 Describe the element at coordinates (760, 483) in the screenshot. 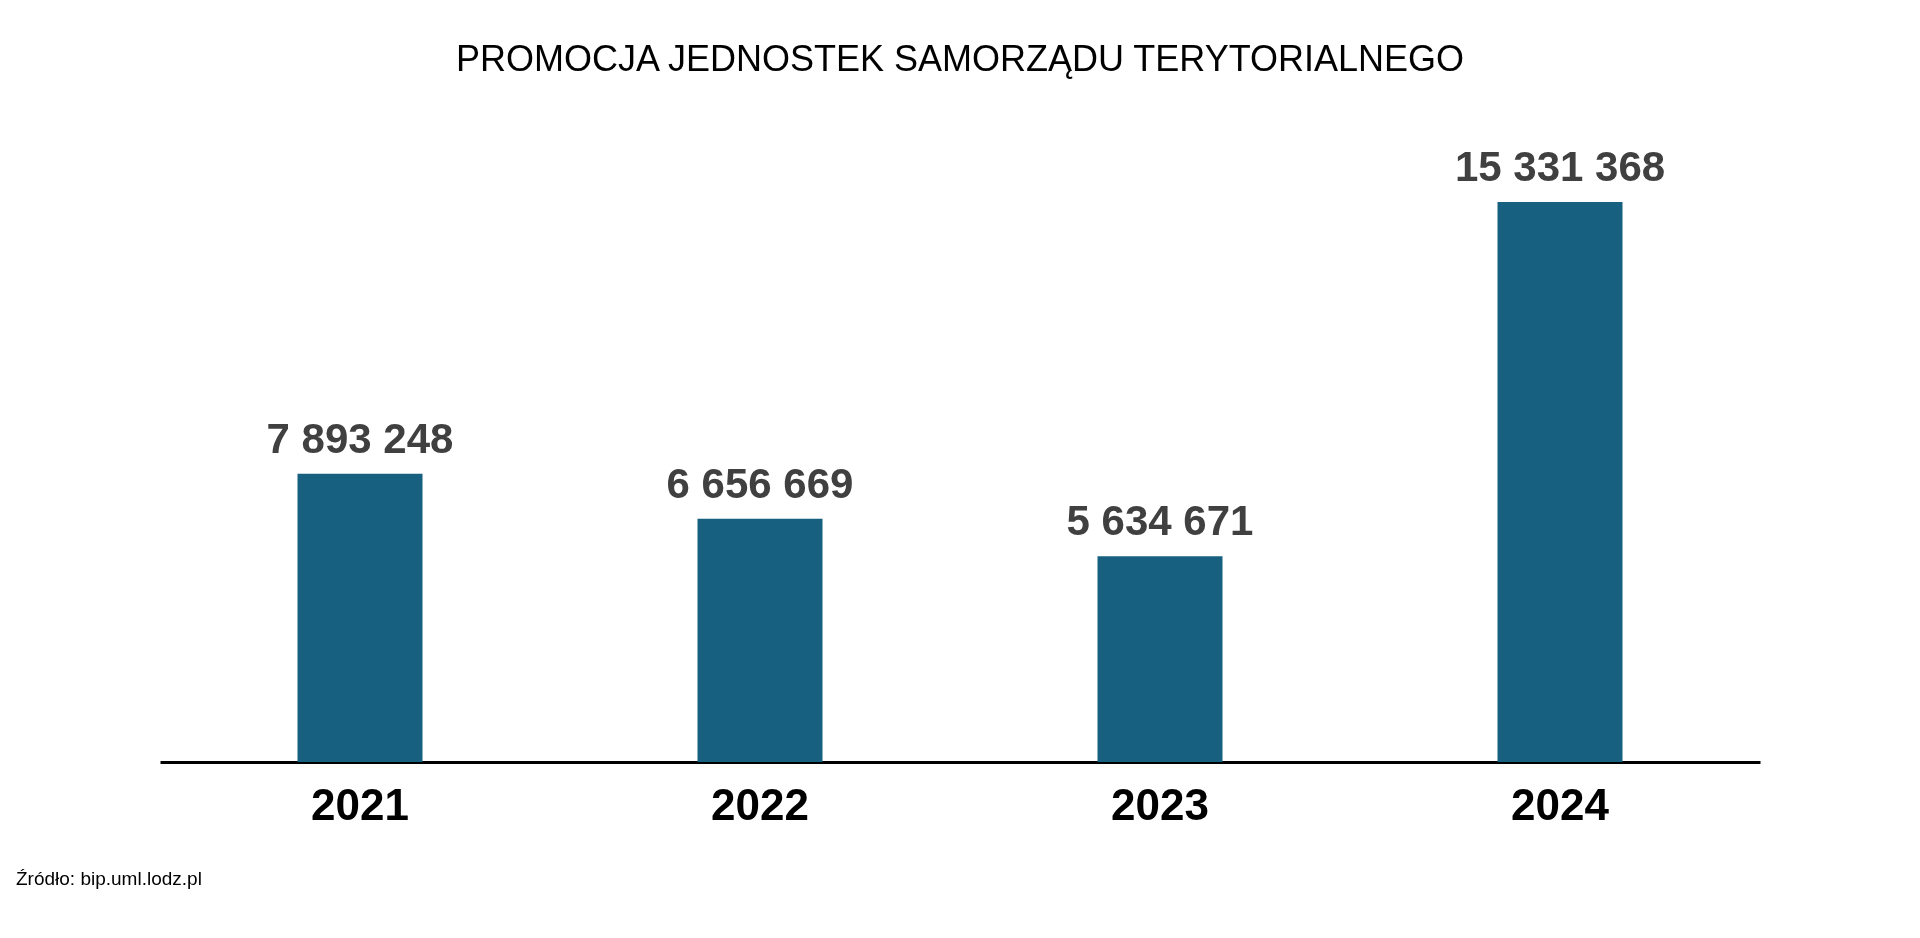

I see `data-label: 6 656 669` at that location.